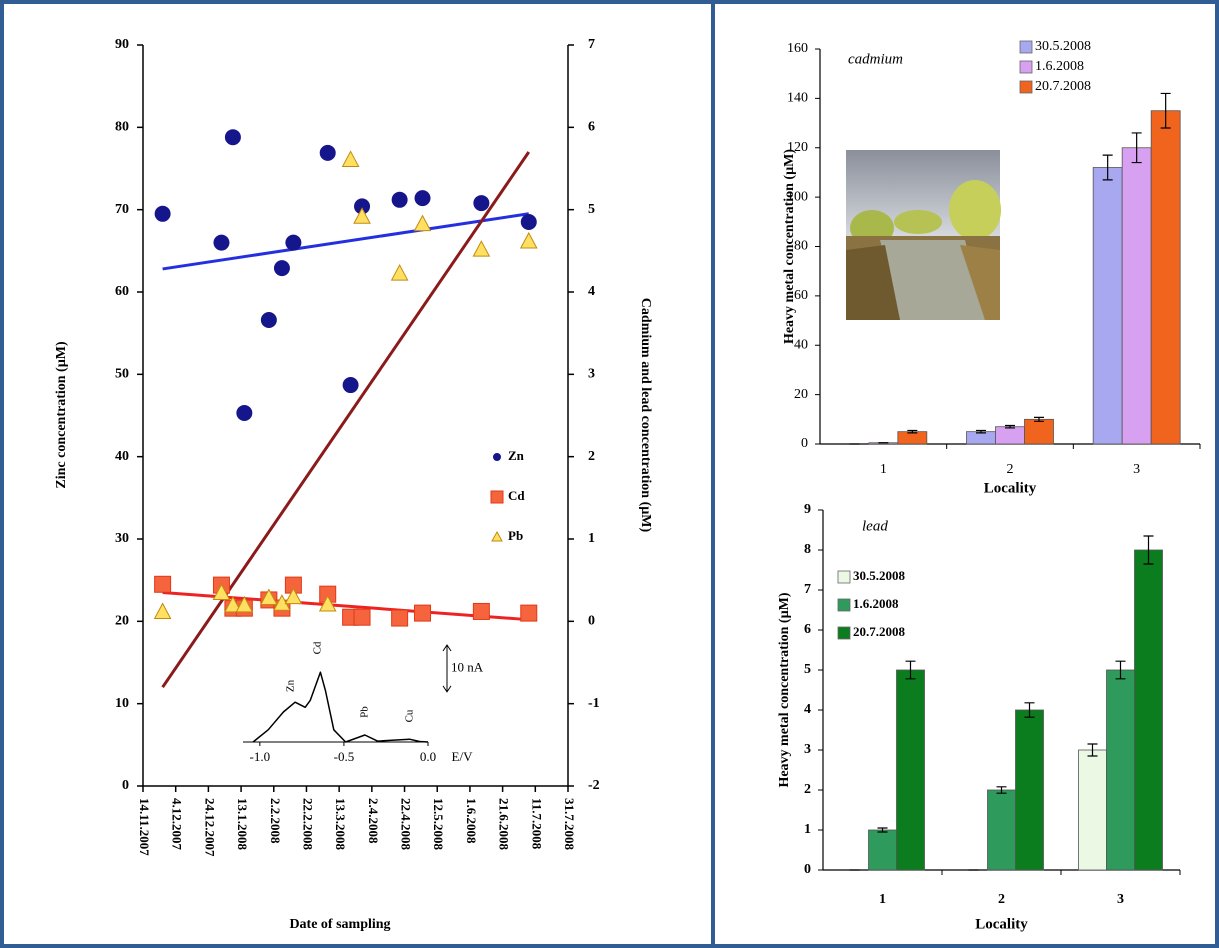 This screenshot has height=948, width=1219. Describe the element at coordinates (807, 789) in the screenshot. I see `y-tick-label: 2` at that location.